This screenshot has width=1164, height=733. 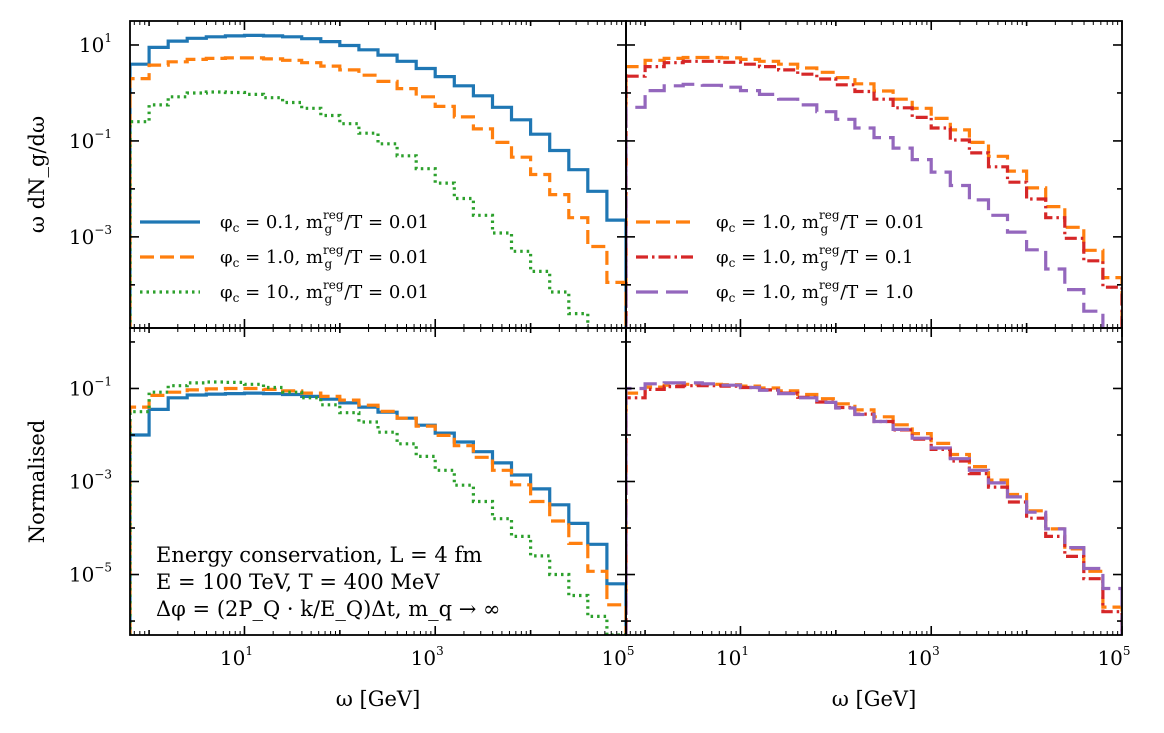 What do you see at coordinates (319, 555) in the screenshot?
I see `annotation-line-0: Energy conservation, L = 4 fm` at bounding box center [319, 555].